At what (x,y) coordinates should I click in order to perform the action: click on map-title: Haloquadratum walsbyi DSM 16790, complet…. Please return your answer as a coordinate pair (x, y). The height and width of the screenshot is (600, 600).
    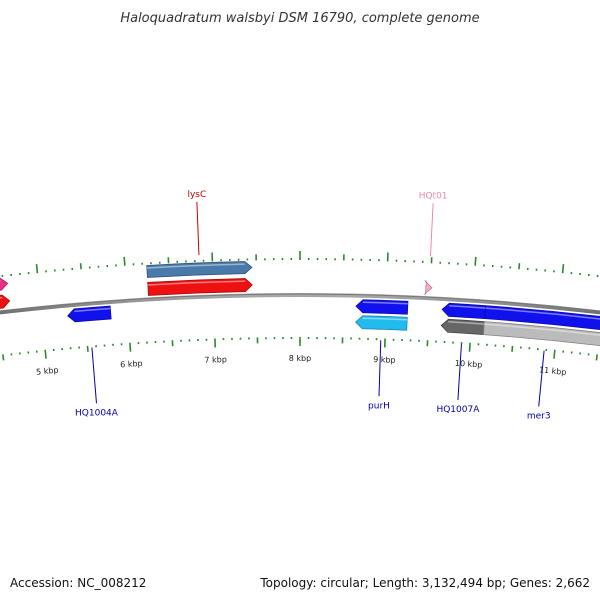
    Looking at the image, I should click on (299, 18).